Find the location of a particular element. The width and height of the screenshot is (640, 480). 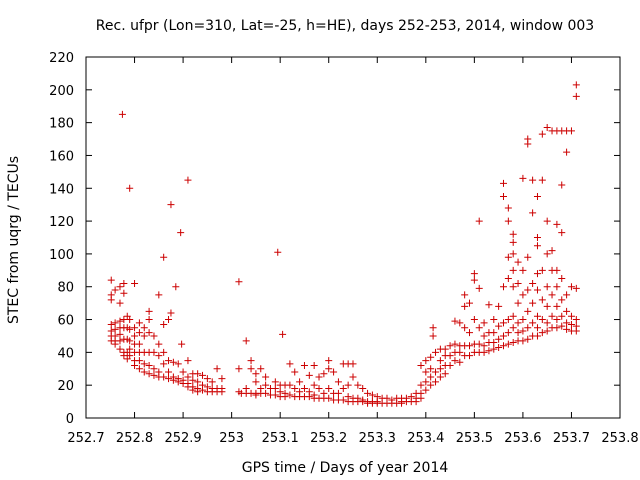

x-tick-label: 252.7 is located at coordinates (85, 438).